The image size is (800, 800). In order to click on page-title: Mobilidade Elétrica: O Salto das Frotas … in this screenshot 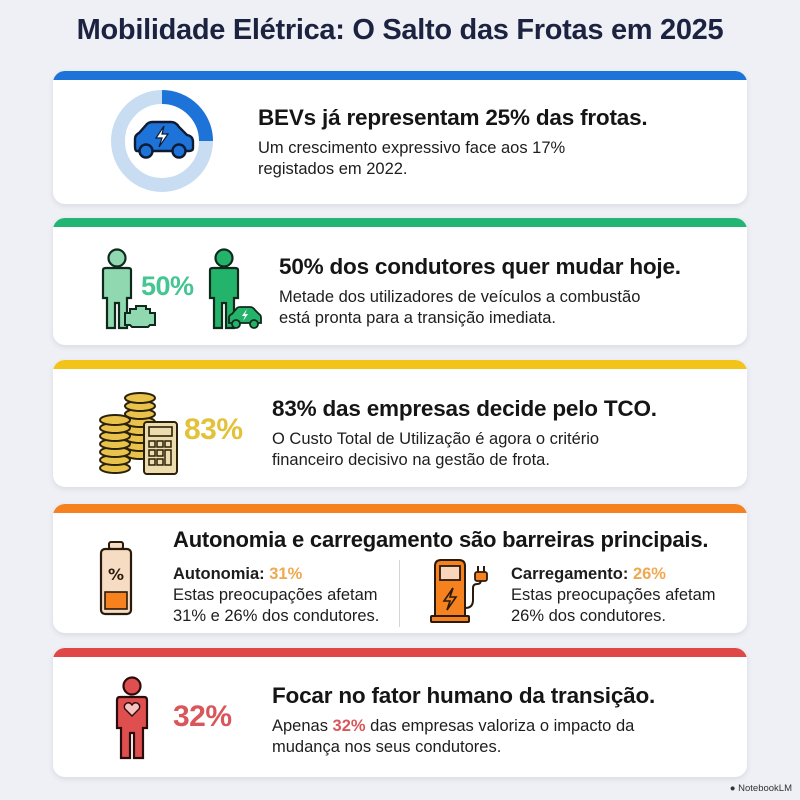, I will do `click(400, 30)`.